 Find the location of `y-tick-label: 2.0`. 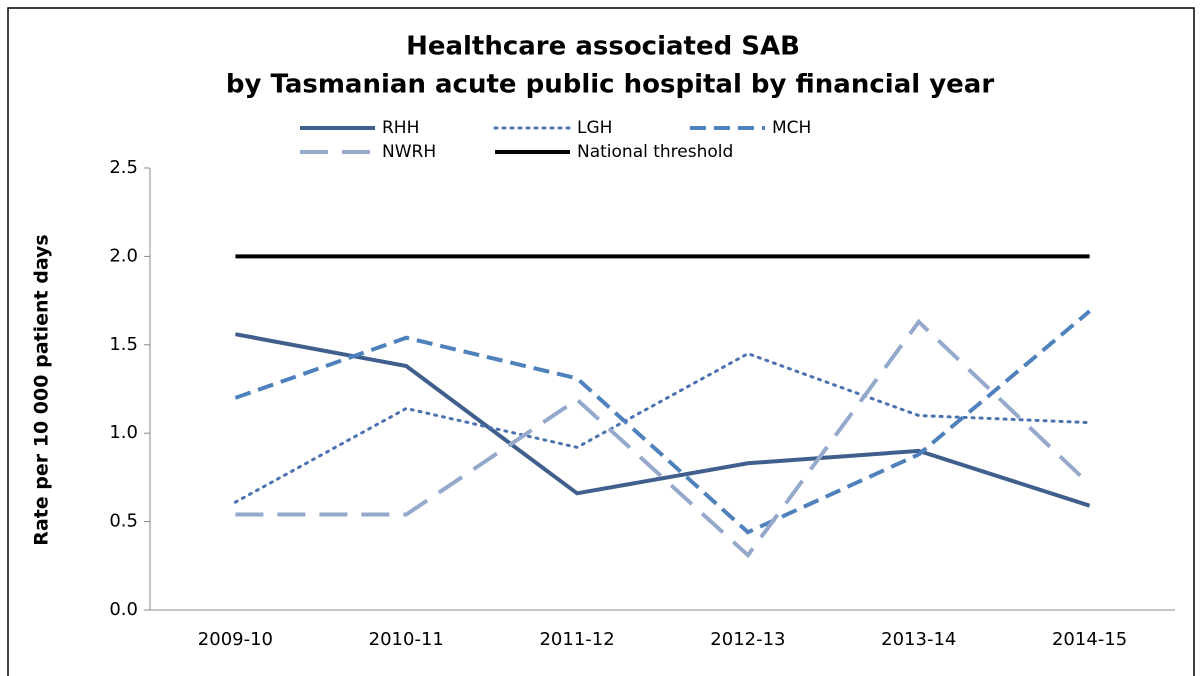

y-tick-label: 2.0 is located at coordinates (123, 255).